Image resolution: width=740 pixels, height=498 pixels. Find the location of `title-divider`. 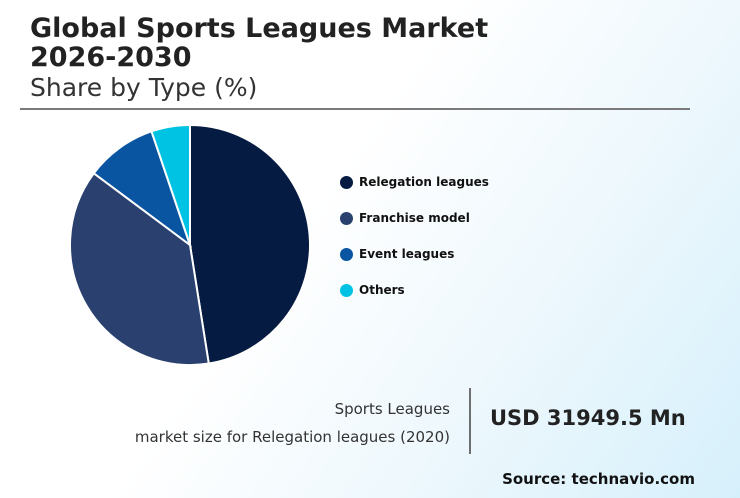

title-divider is located at coordinates (355, 109).